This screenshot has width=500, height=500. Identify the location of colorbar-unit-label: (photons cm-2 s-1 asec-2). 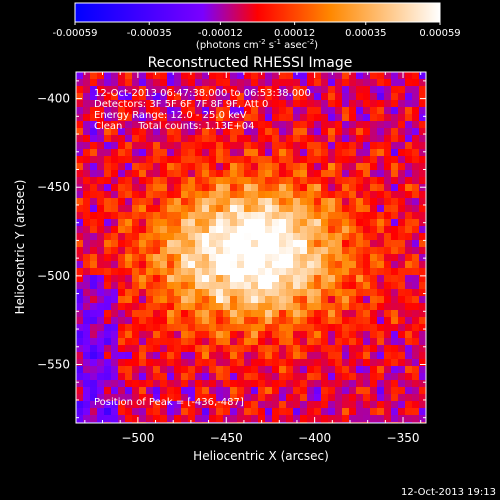
(257, 44).